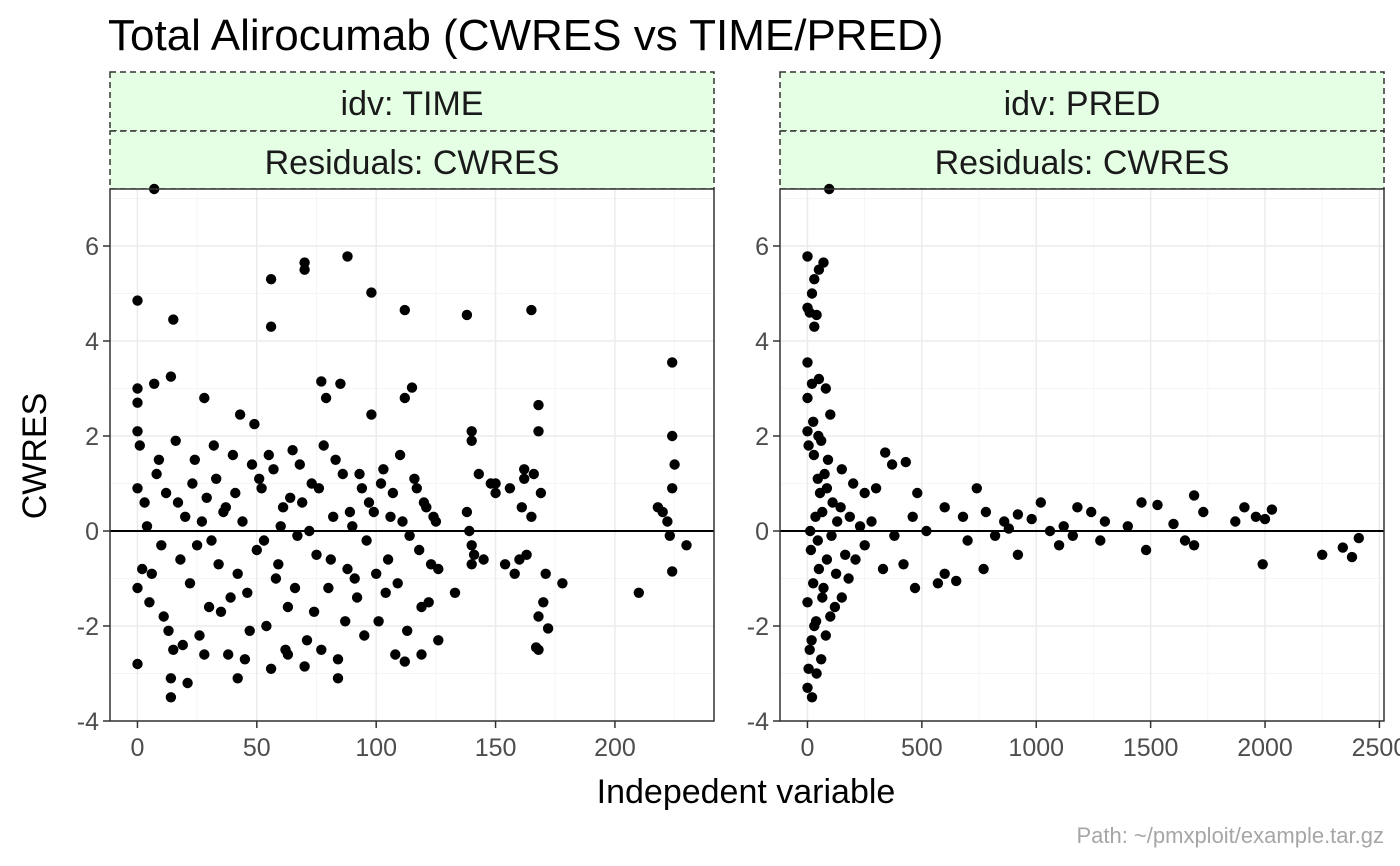  What do you see at coordinates (257, 748) in the screenshot?
I see `x-tick-label: 50` at bounding box center [257, 748].